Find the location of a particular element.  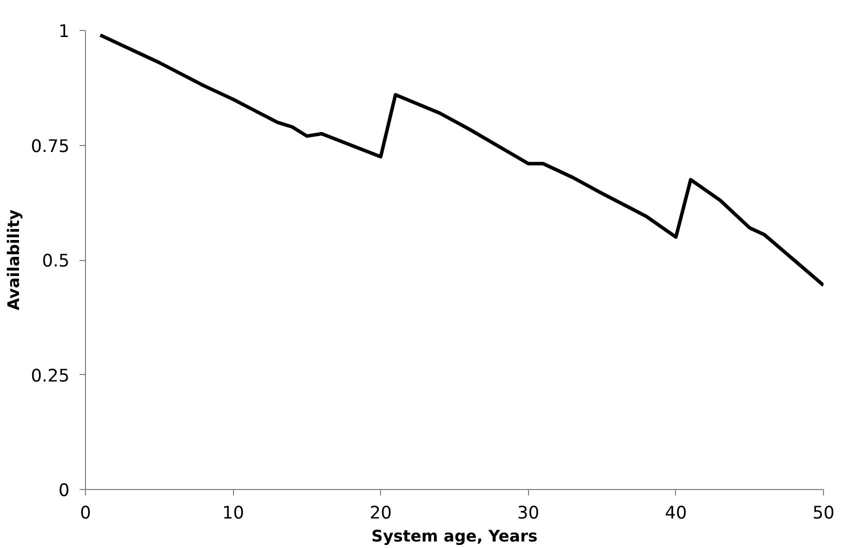

y-axis-title: Availability is located at coordinates (13, 259).